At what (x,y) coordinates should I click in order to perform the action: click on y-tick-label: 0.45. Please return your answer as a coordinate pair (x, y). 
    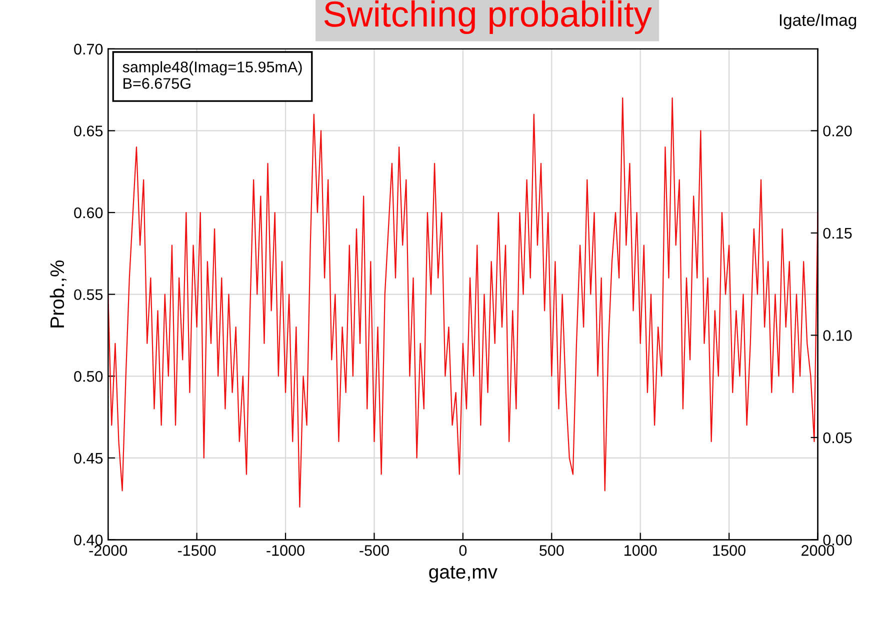
    Looking at the image, I should click on (88, 458).